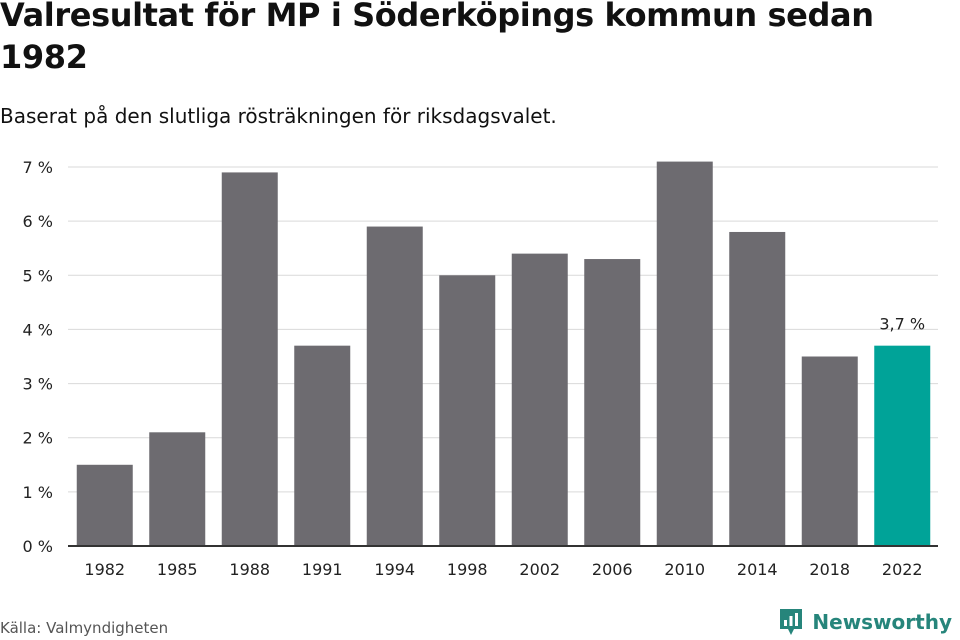  Describe the element at coordinates (757, 569) in the screenshot. I see `x-tick-label: 2014` at that location.